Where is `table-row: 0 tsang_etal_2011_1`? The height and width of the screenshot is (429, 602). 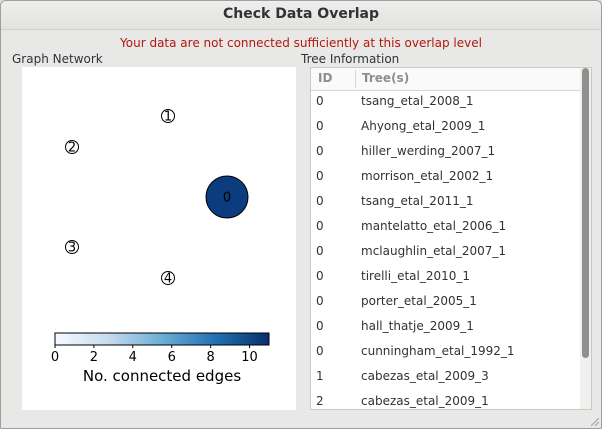
table-row: 0 tsang_etal_2011_1 is located at coordinates (446, 202).